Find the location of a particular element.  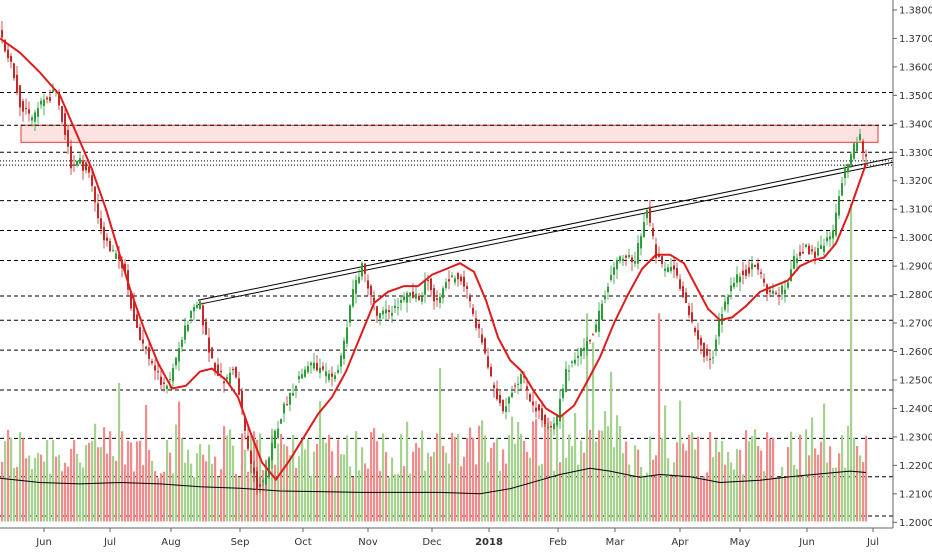

y-tick-label: 1.20000 is located at coordinates (915, 523).